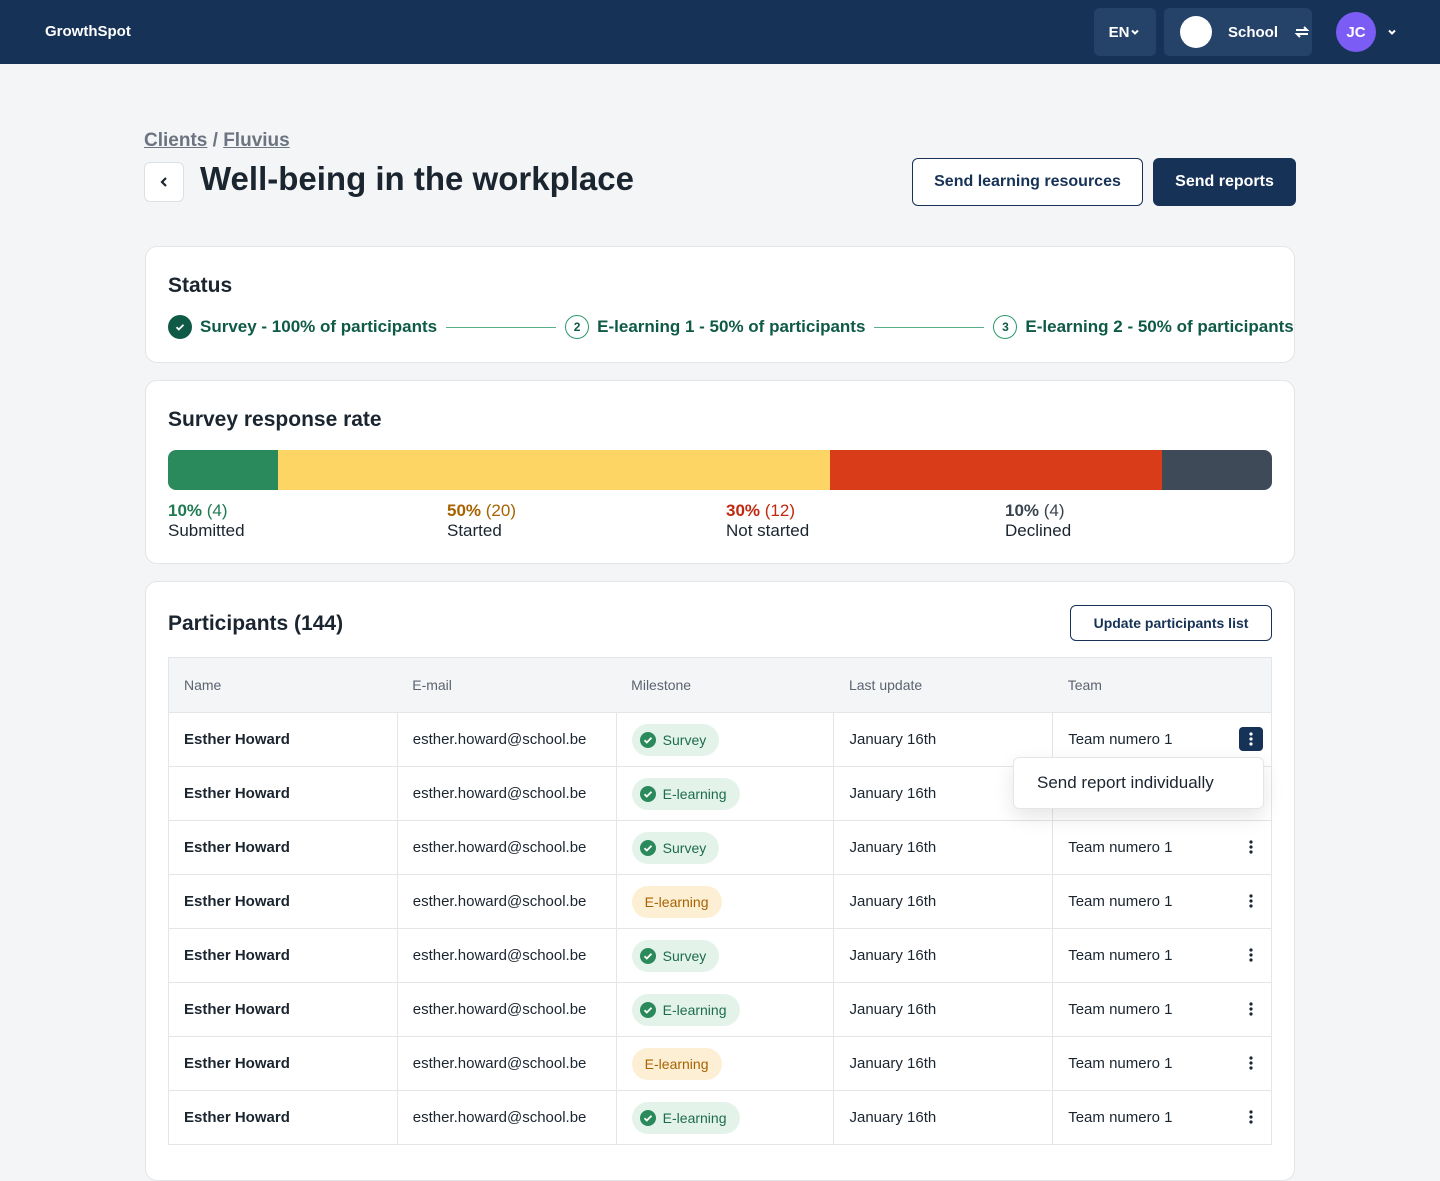 The height and width of the screenshot is (1181, 1440). What do you see at coordinates (1144, 521) in the screenshot?
I see `legend-item: 10% (4) Declined` at bounding box center [1144, 521].